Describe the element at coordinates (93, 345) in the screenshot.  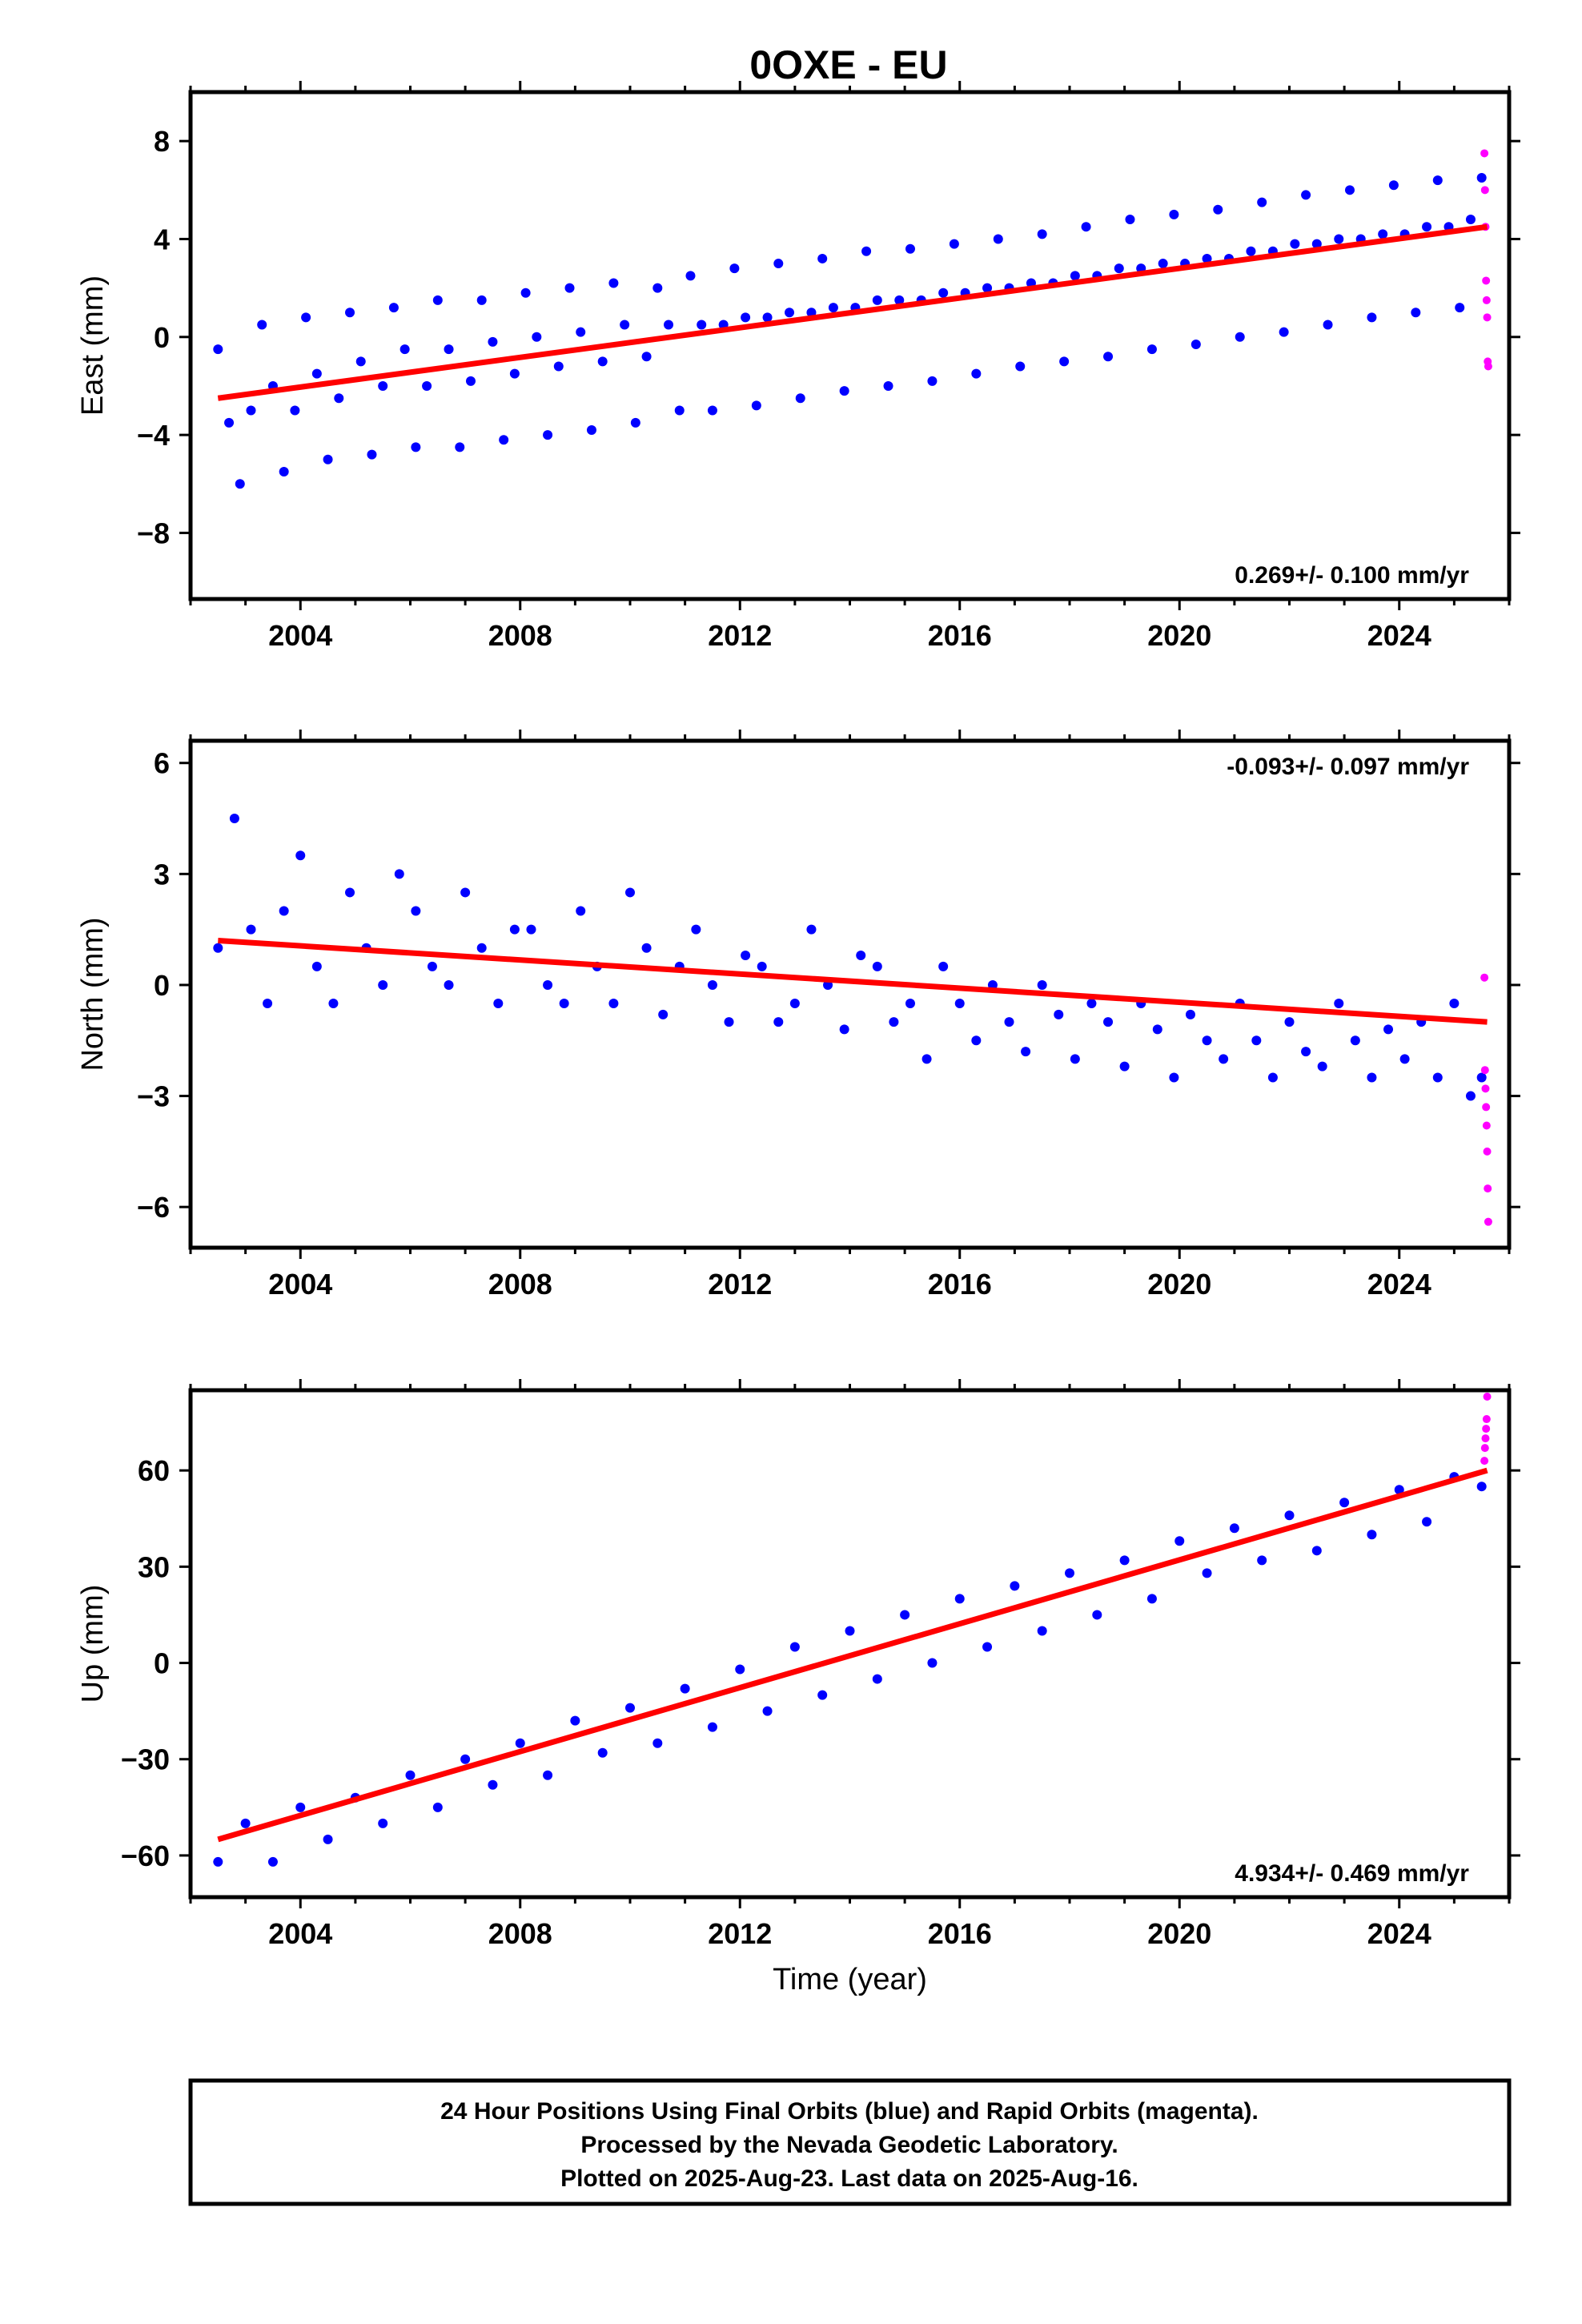
I see `y-axis-label: East (mm)` at that location.